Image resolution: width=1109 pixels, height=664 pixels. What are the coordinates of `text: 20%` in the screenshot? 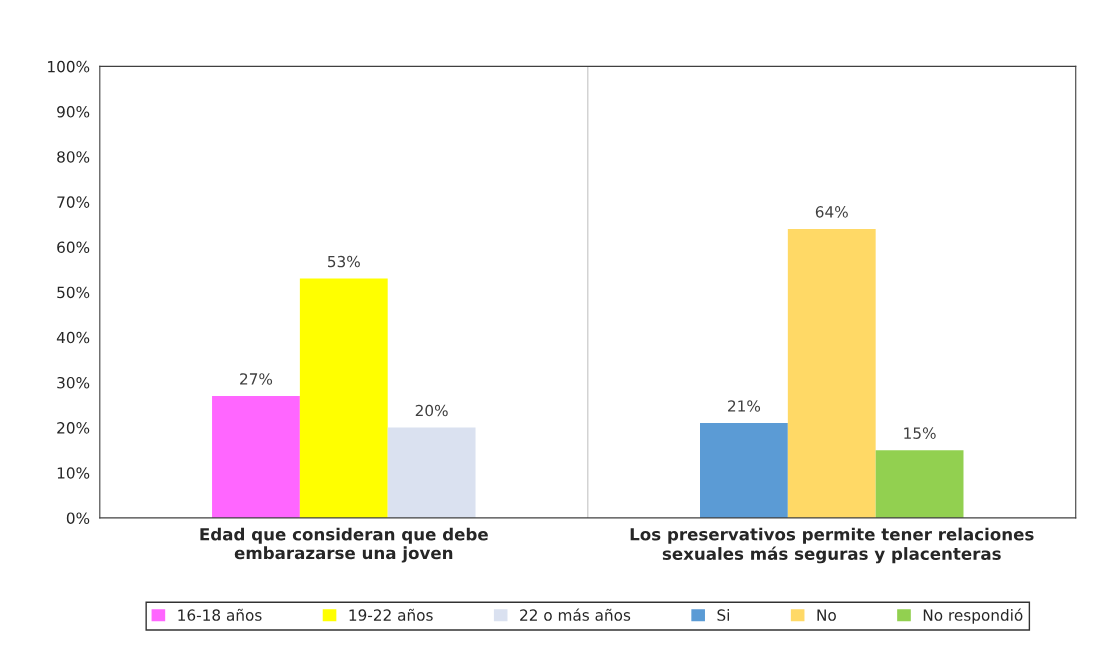 It's located at (431, 410).